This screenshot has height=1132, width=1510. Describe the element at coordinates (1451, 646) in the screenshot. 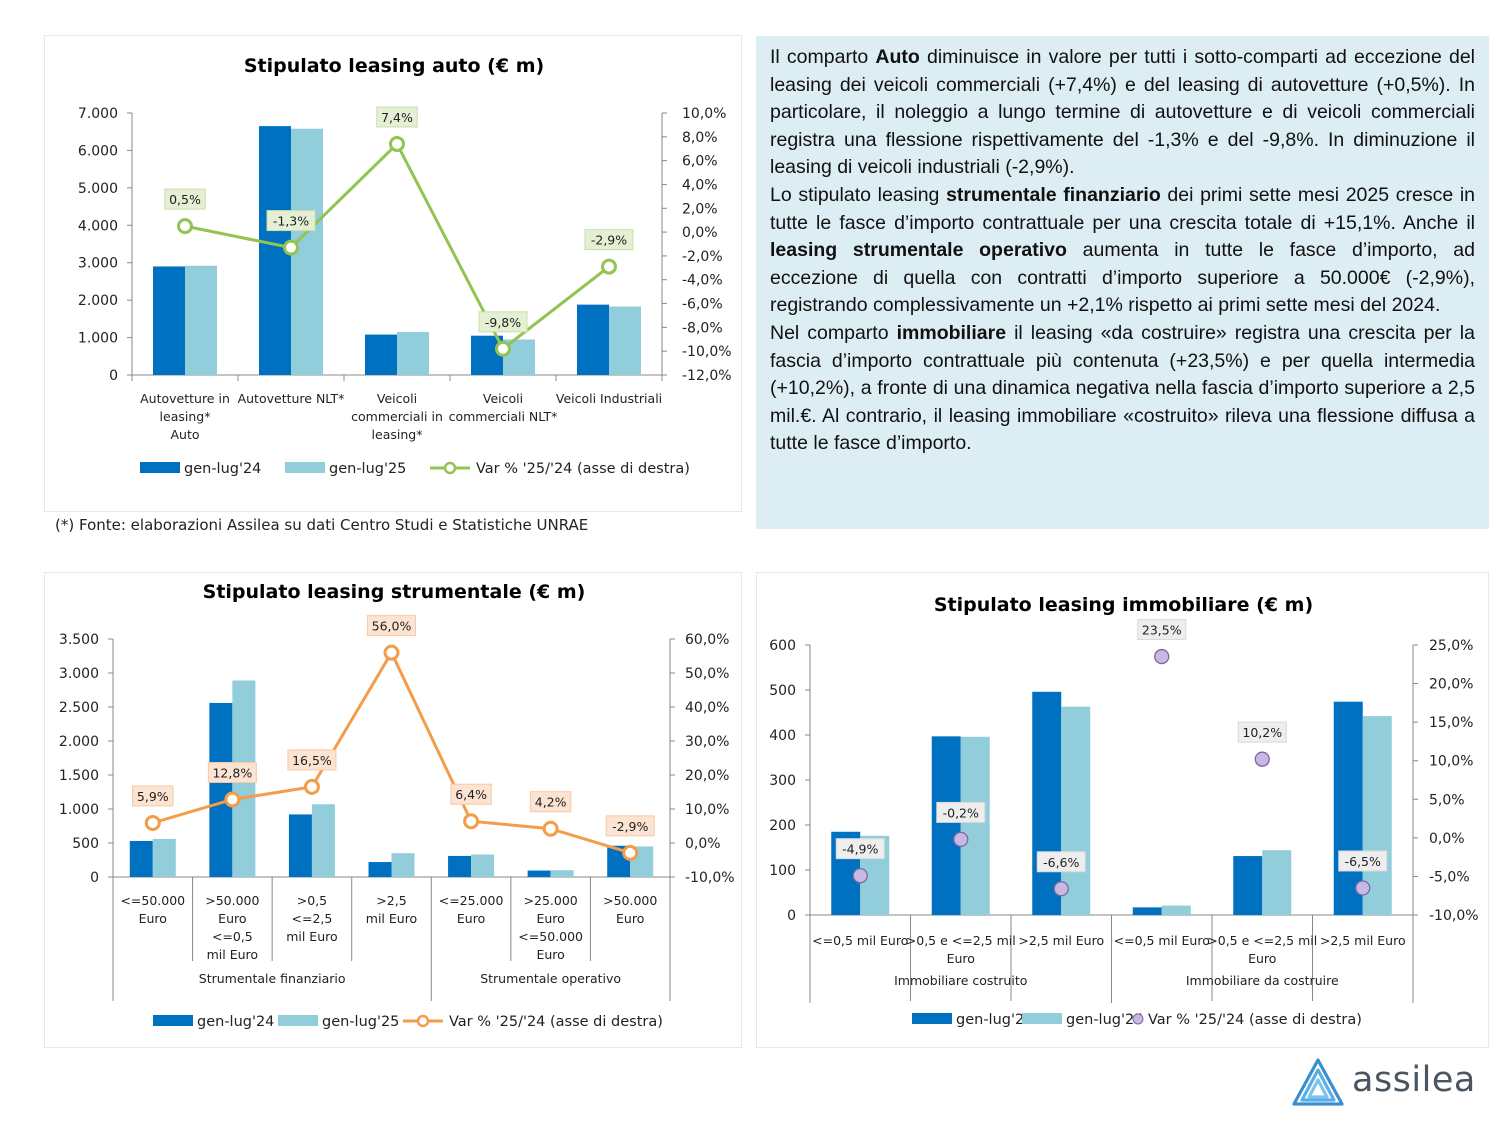

I see `y2-axis-tick-label: 25,0%` at that location.